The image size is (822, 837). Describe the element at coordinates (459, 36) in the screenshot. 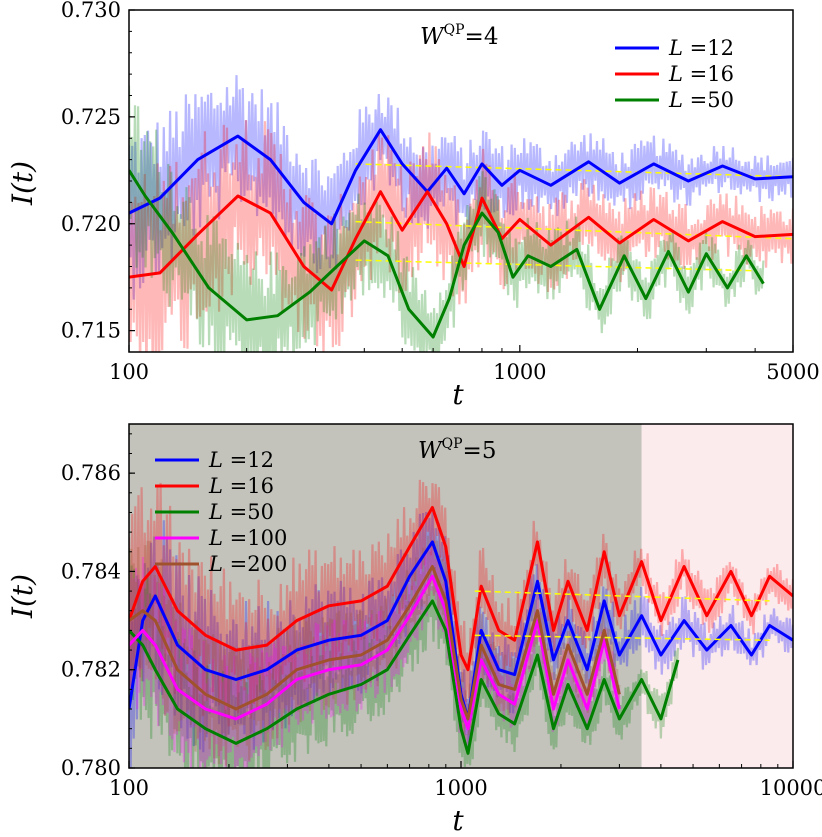

I see `top-panel-title: WQP=4` at that location.